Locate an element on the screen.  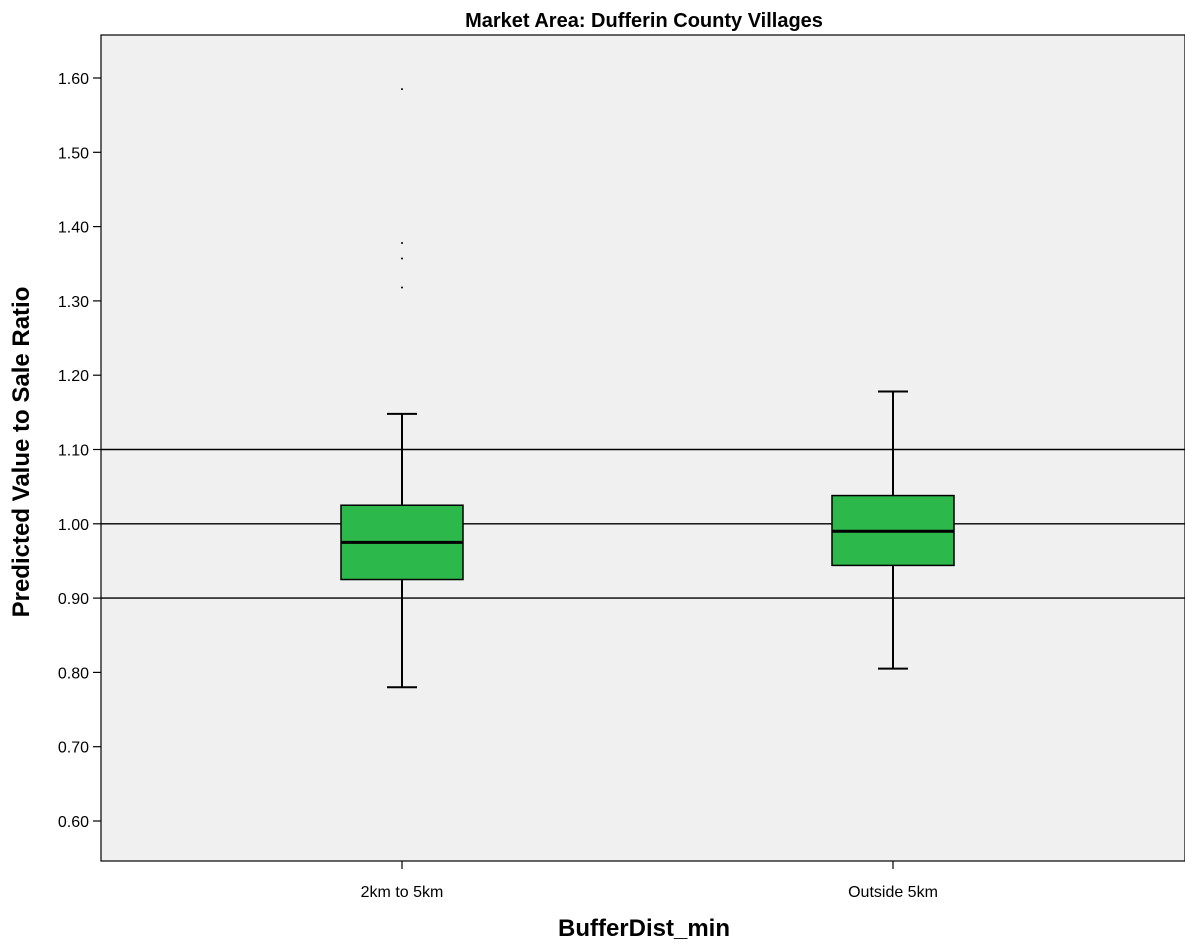
y-tick-label: 1.60 is located at coordinates (73, 79).